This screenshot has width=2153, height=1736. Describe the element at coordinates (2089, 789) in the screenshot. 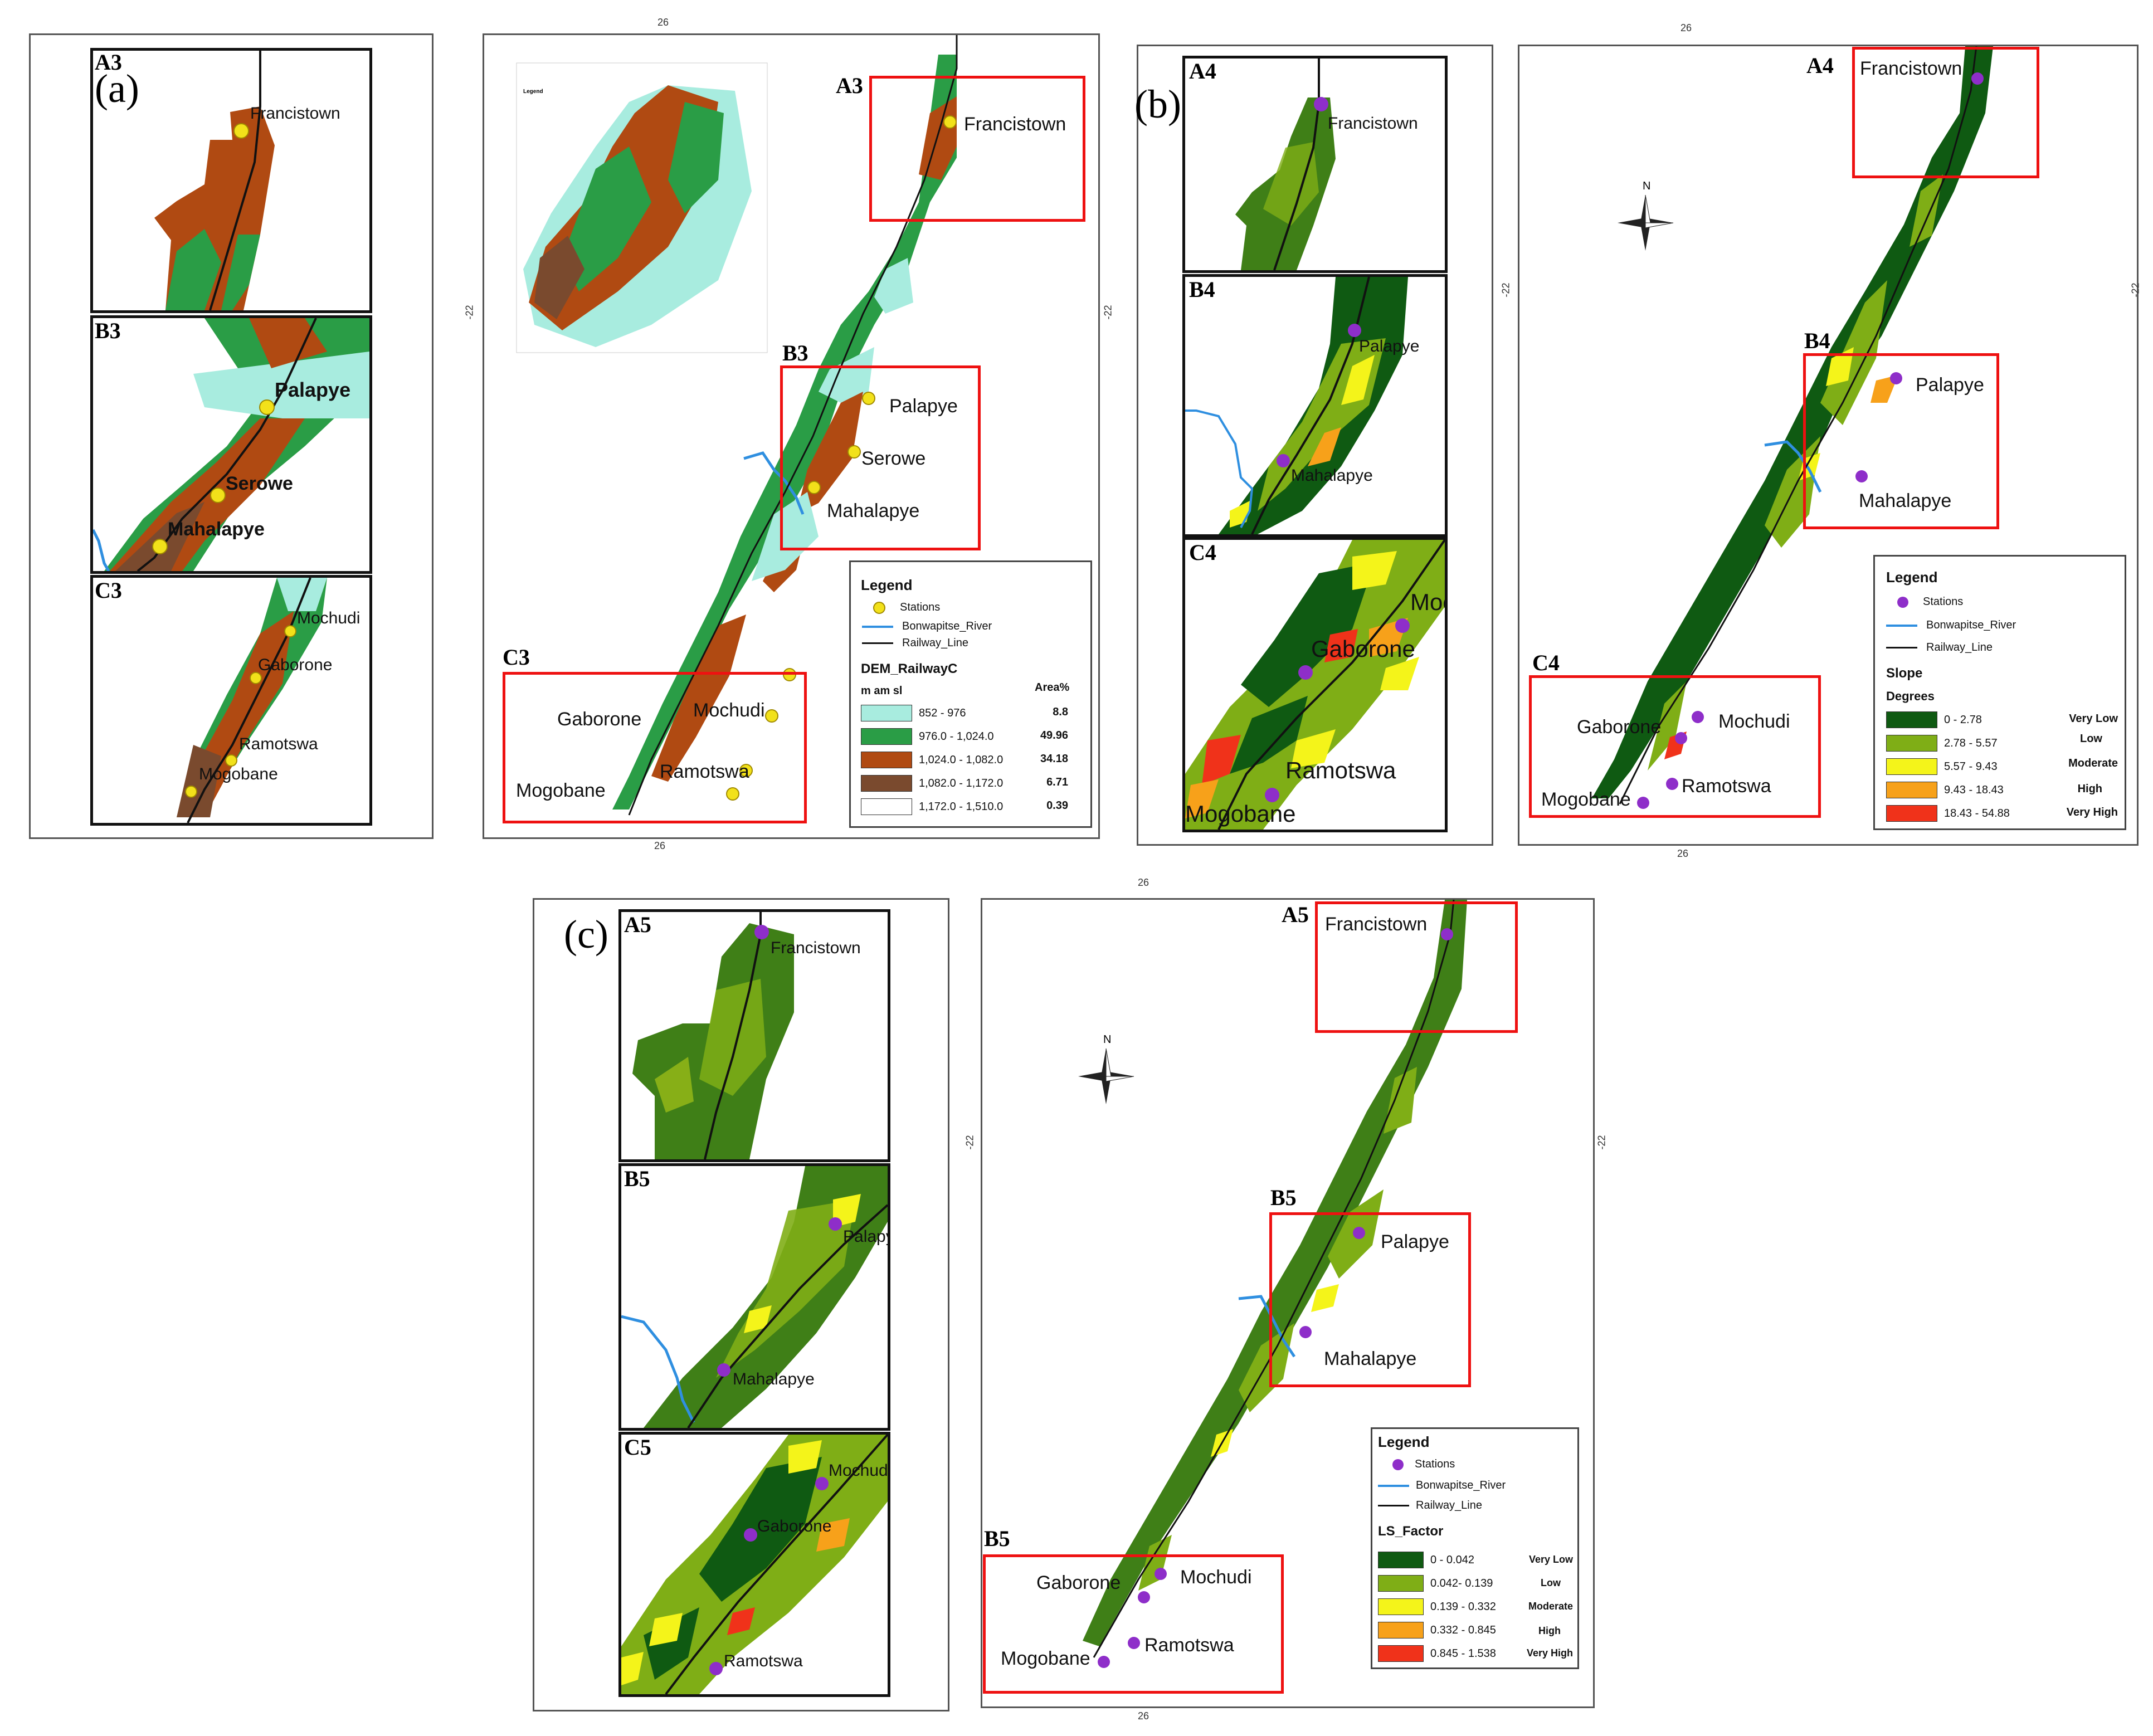

I see `legend-b-name-4: High` at that location.